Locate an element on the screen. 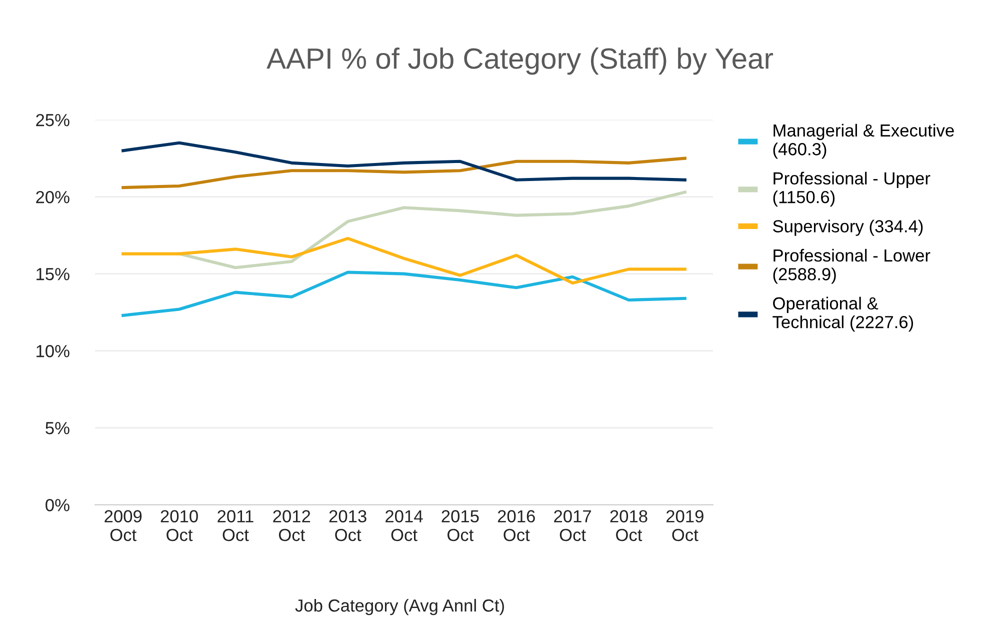 Image resolution: width=1000 pixels, height=624 pixels. x-tick-label: 2010 Oct is located at coordinates (179, 526).